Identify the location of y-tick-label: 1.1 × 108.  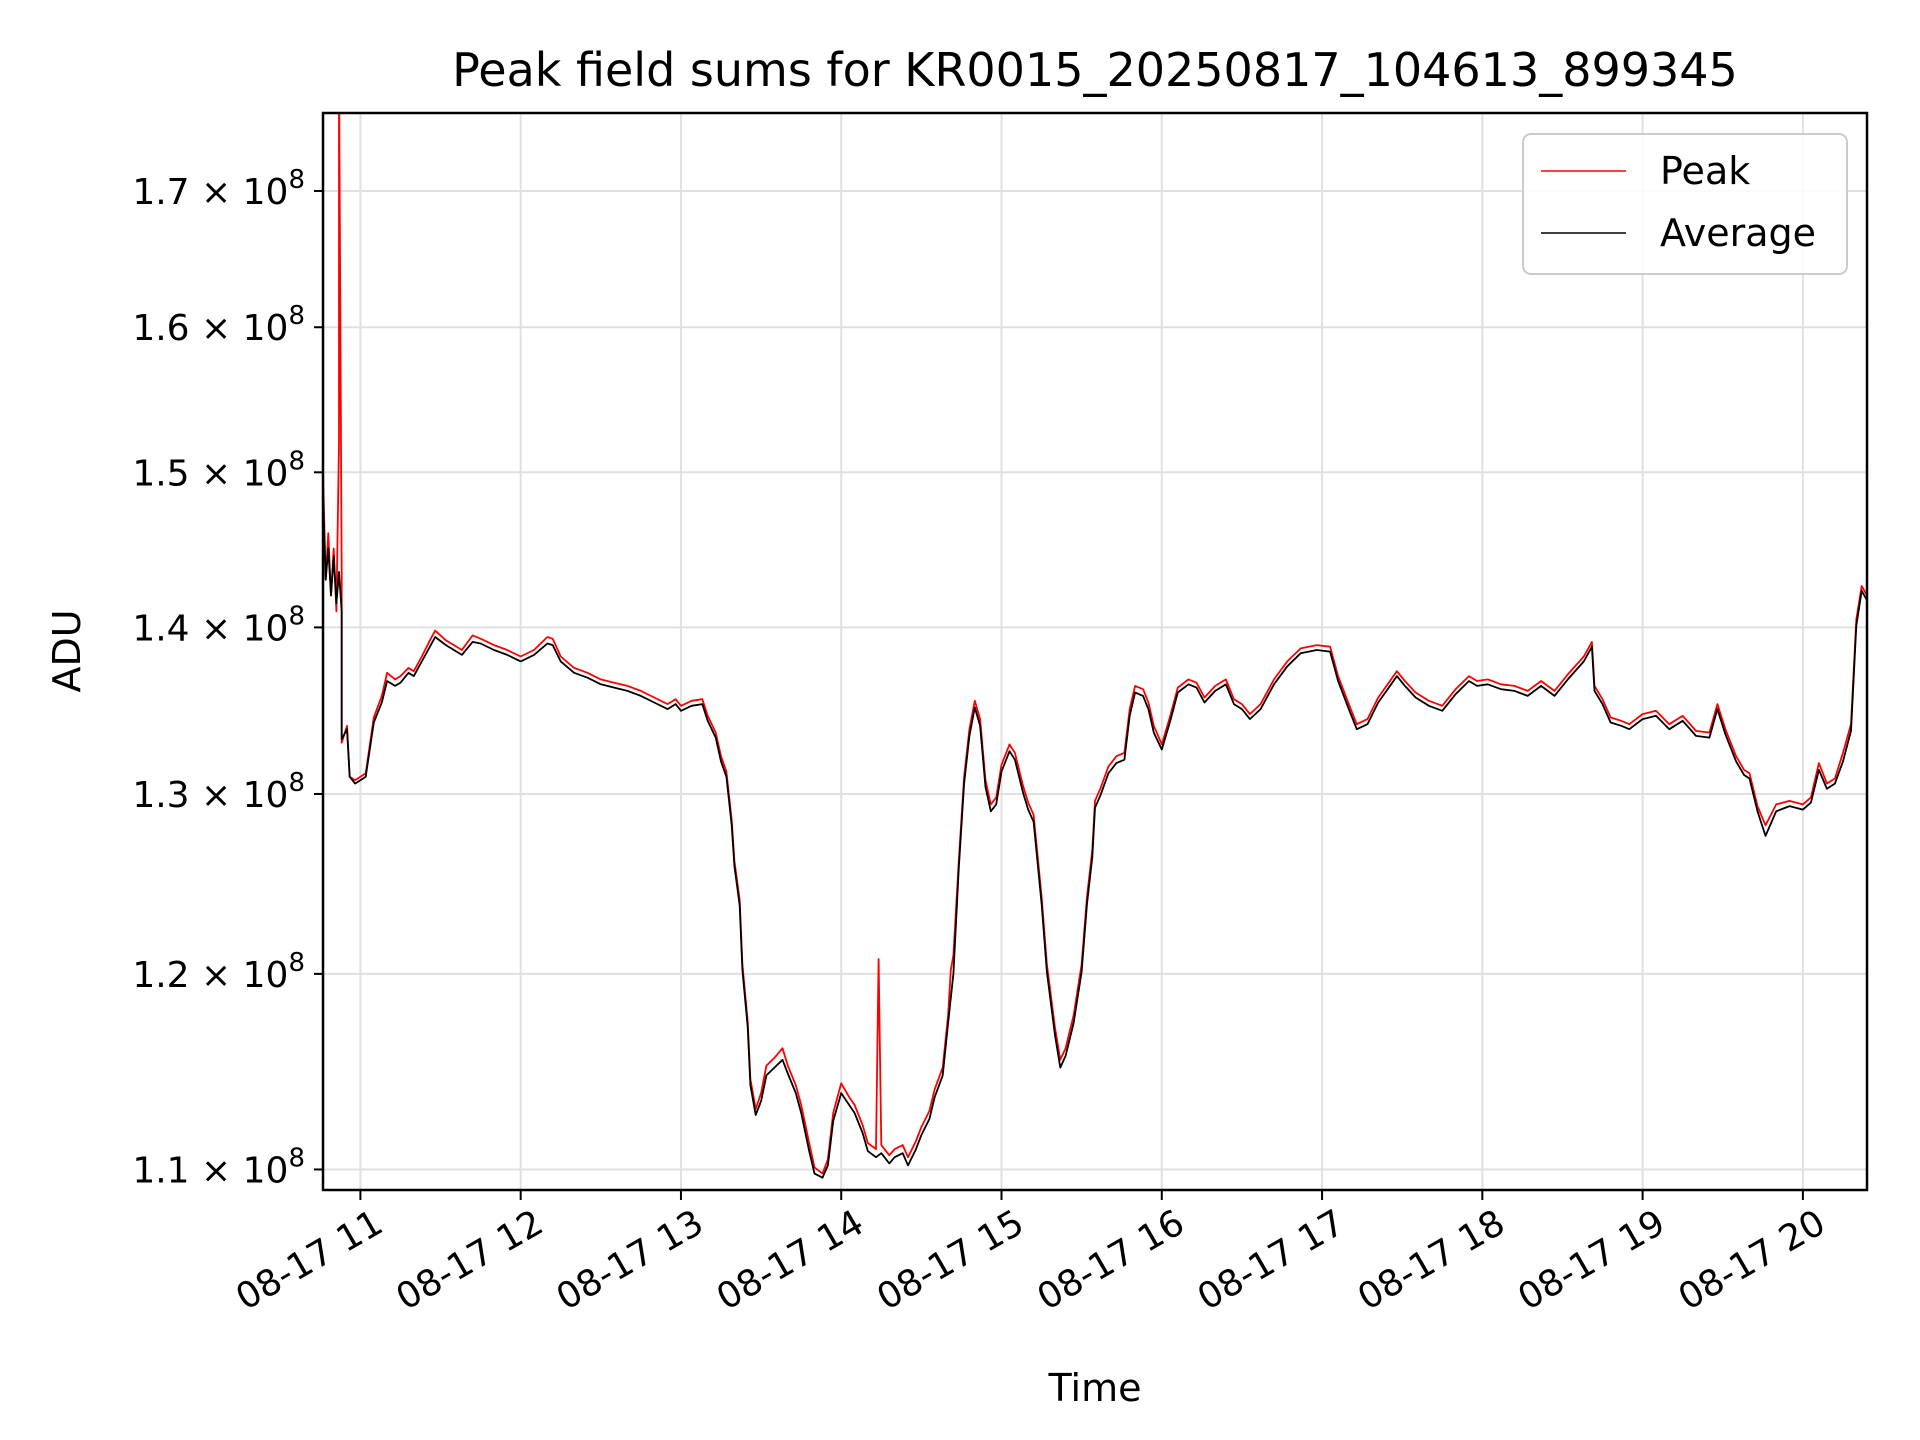
(218, 1167).